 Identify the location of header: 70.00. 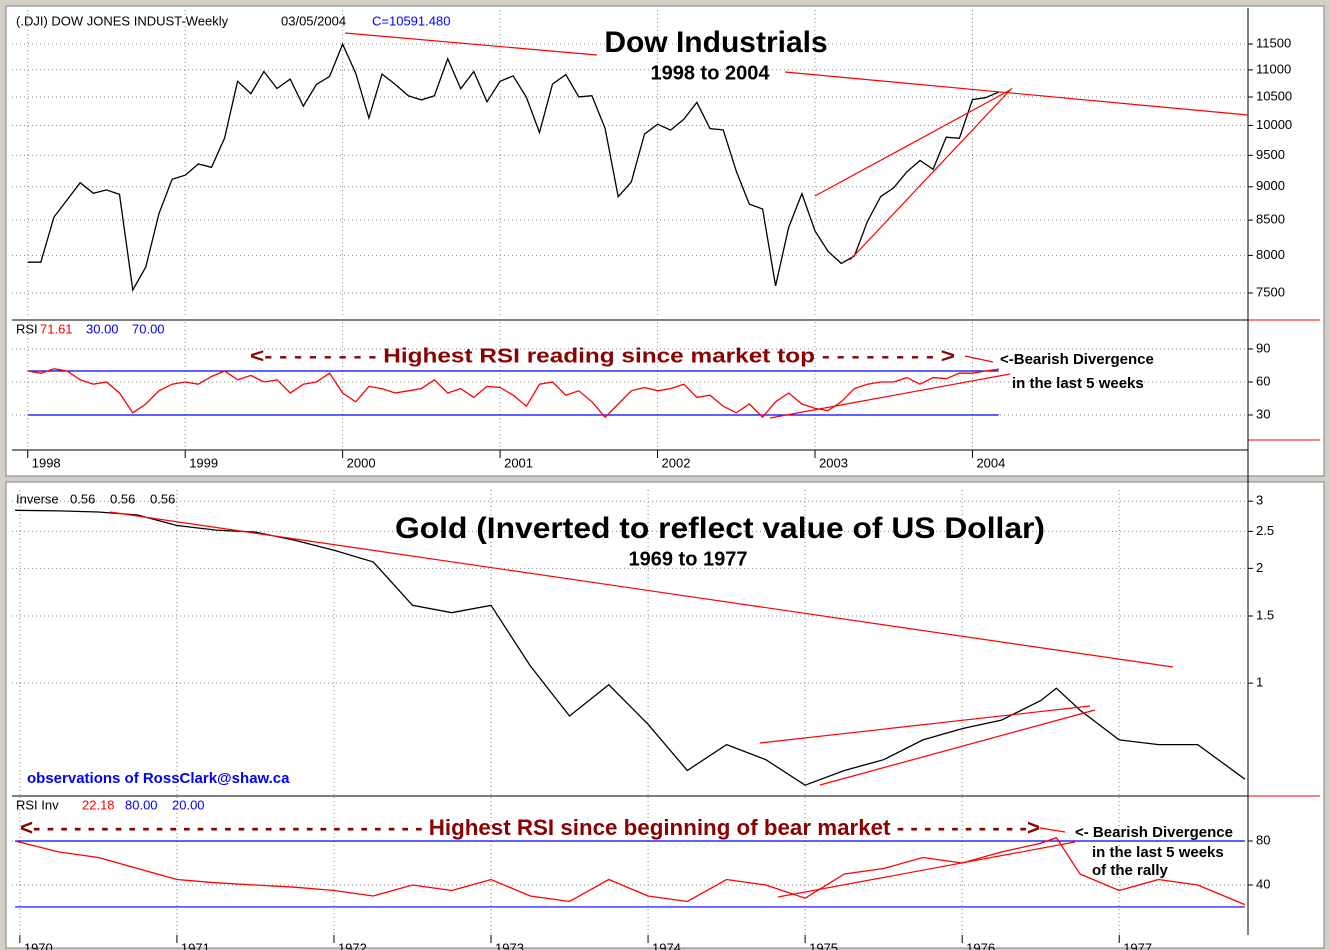
(148, 328).